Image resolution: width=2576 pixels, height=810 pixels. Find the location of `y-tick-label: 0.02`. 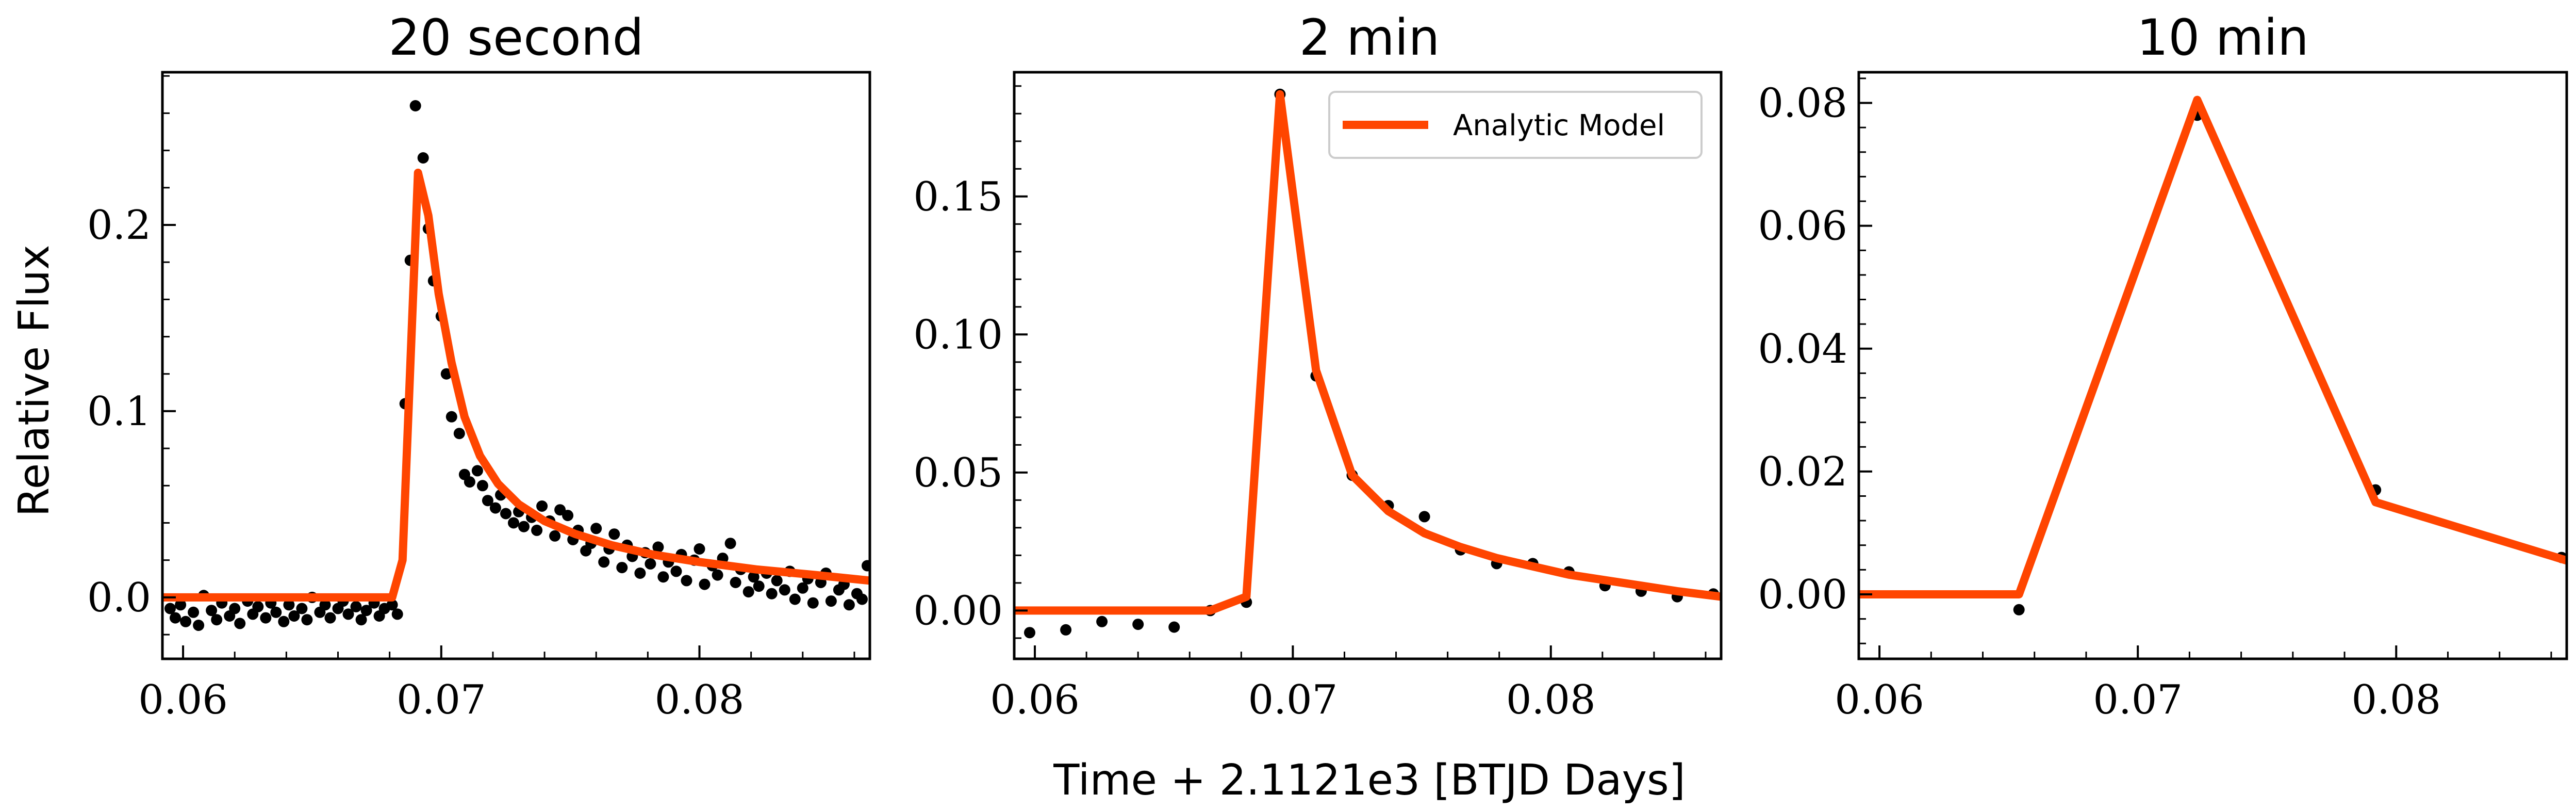

y-tick-label: 0.02 is located at coordinates (1803, 472).